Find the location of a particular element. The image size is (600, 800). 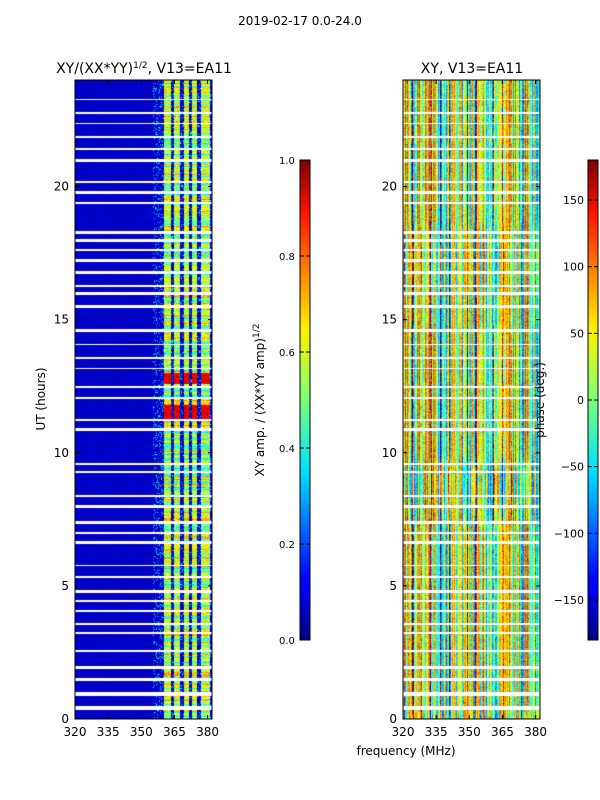

figure-suptitle: 2019-02-17 0.0-24.0 is located at coordinates (300, 21).